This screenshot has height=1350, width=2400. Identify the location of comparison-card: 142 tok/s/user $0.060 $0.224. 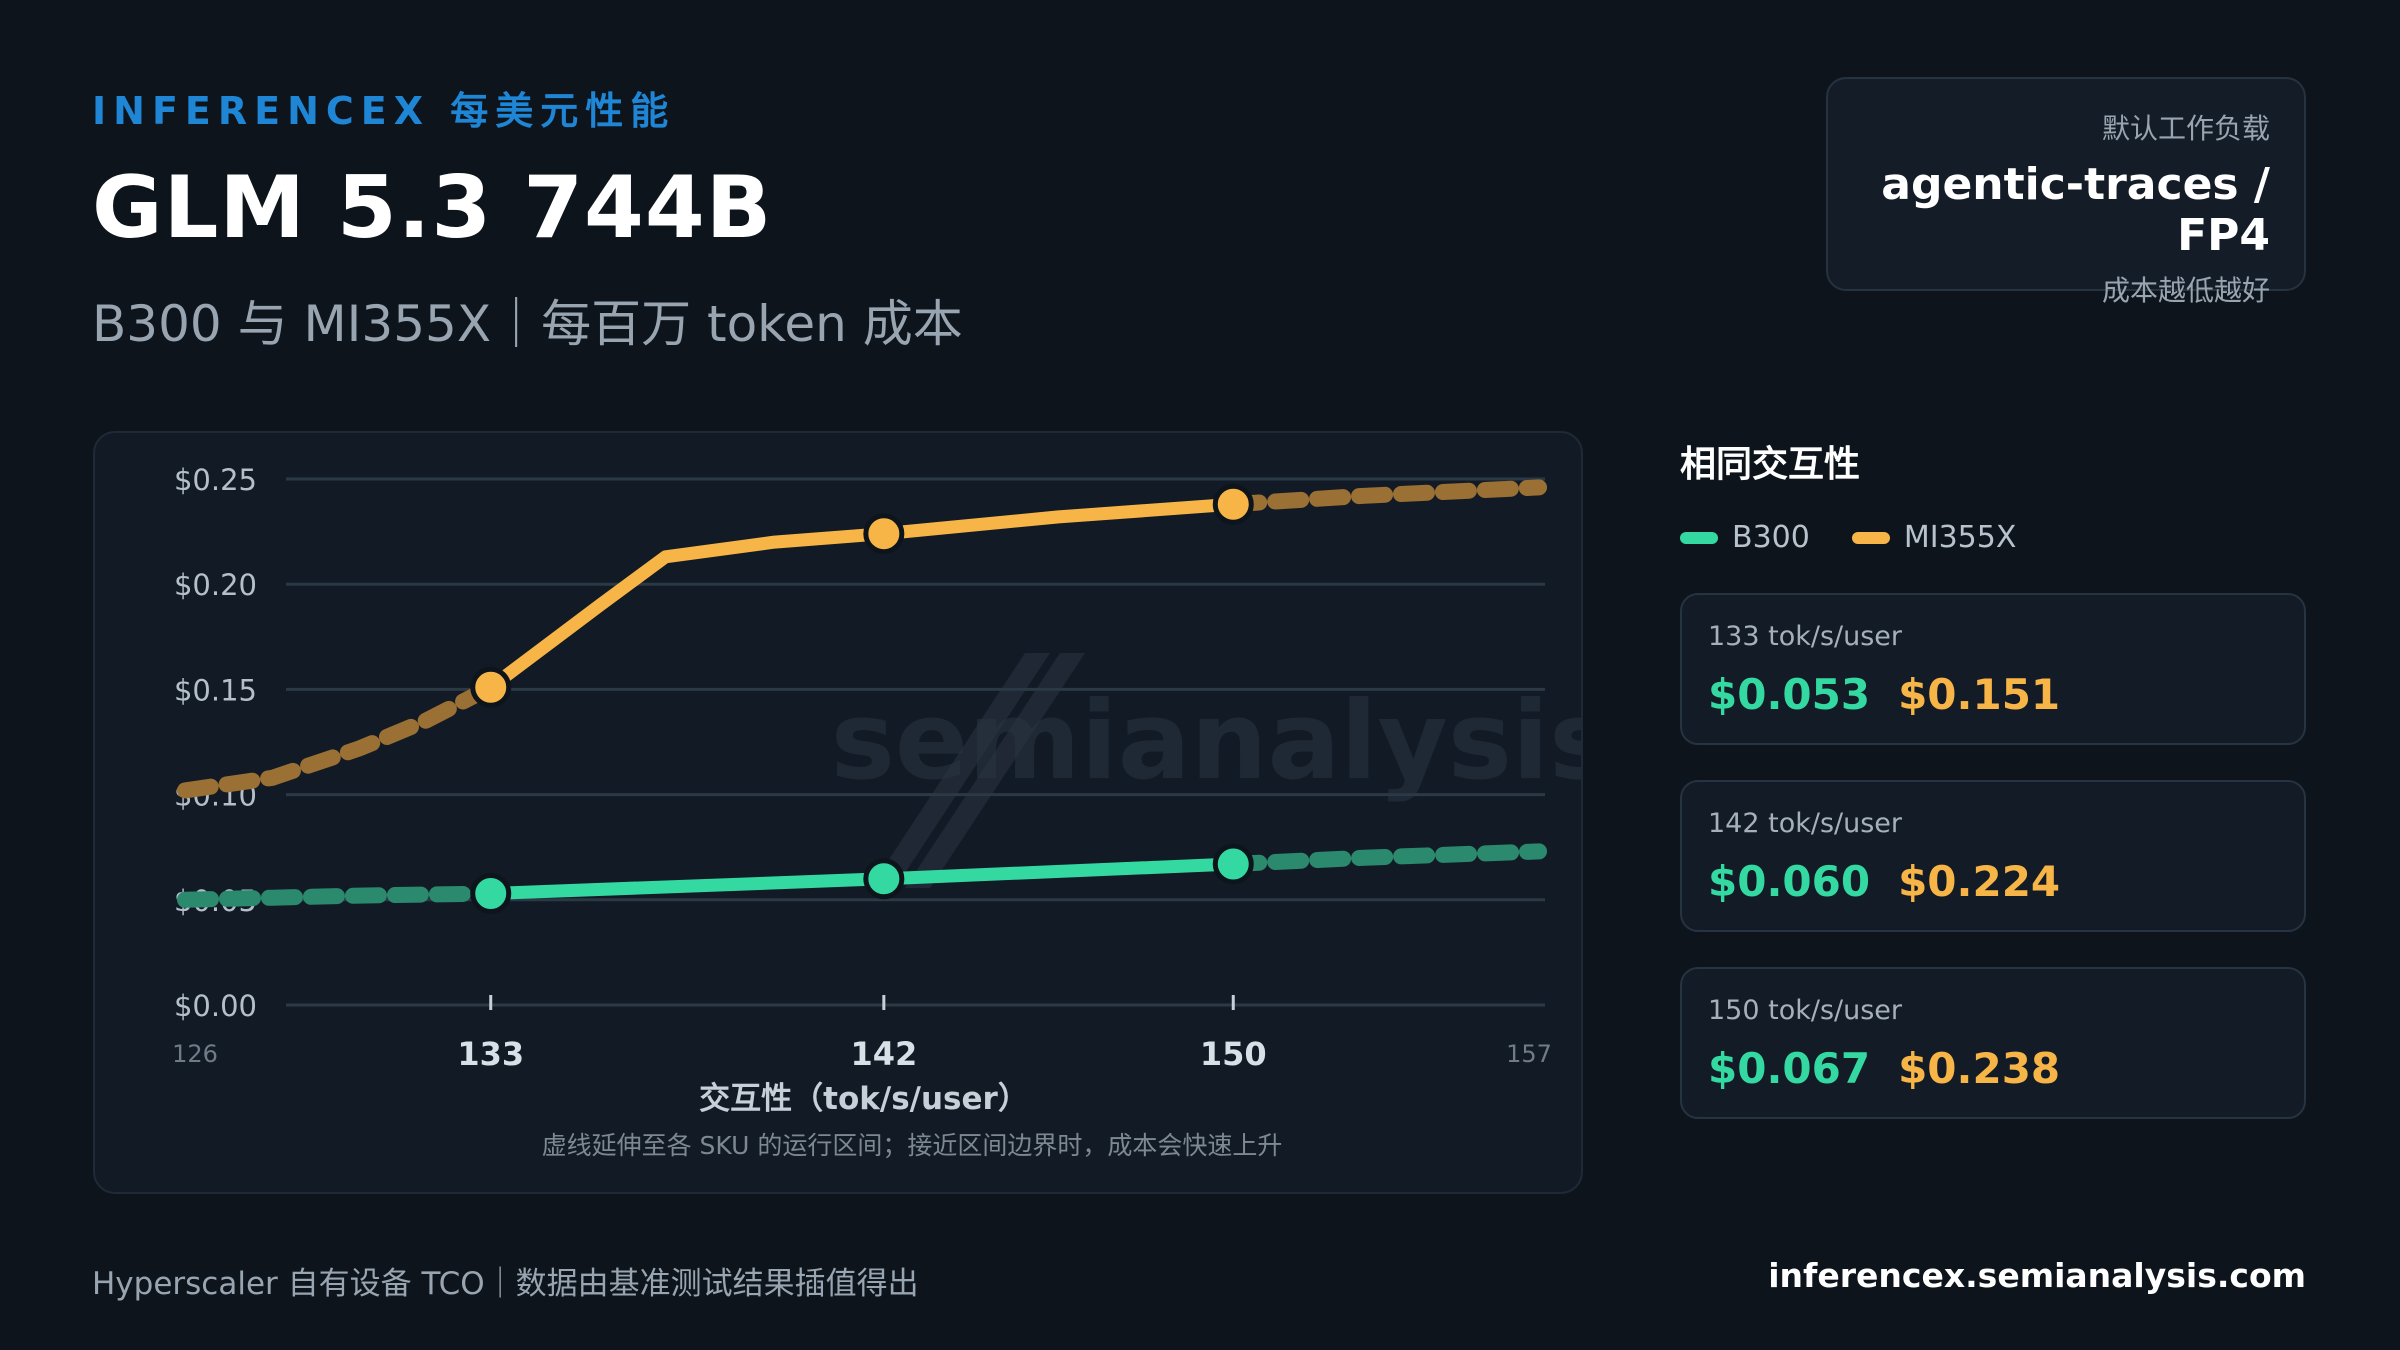
(1993, 856).